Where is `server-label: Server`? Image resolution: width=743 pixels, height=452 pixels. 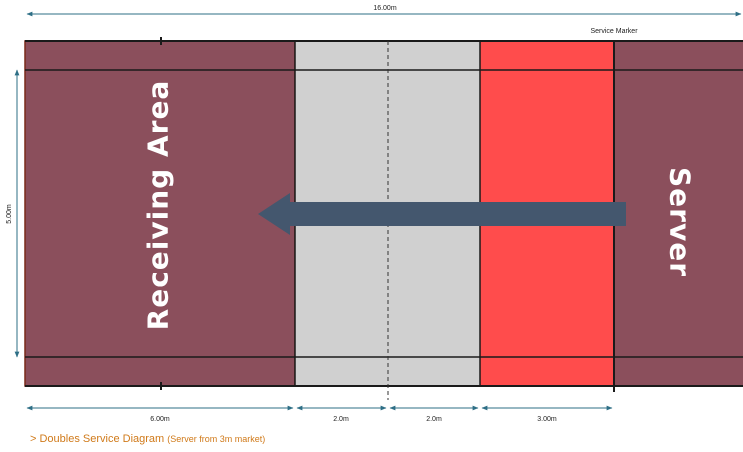
server-label: Server is located at coordinates (680, 222).